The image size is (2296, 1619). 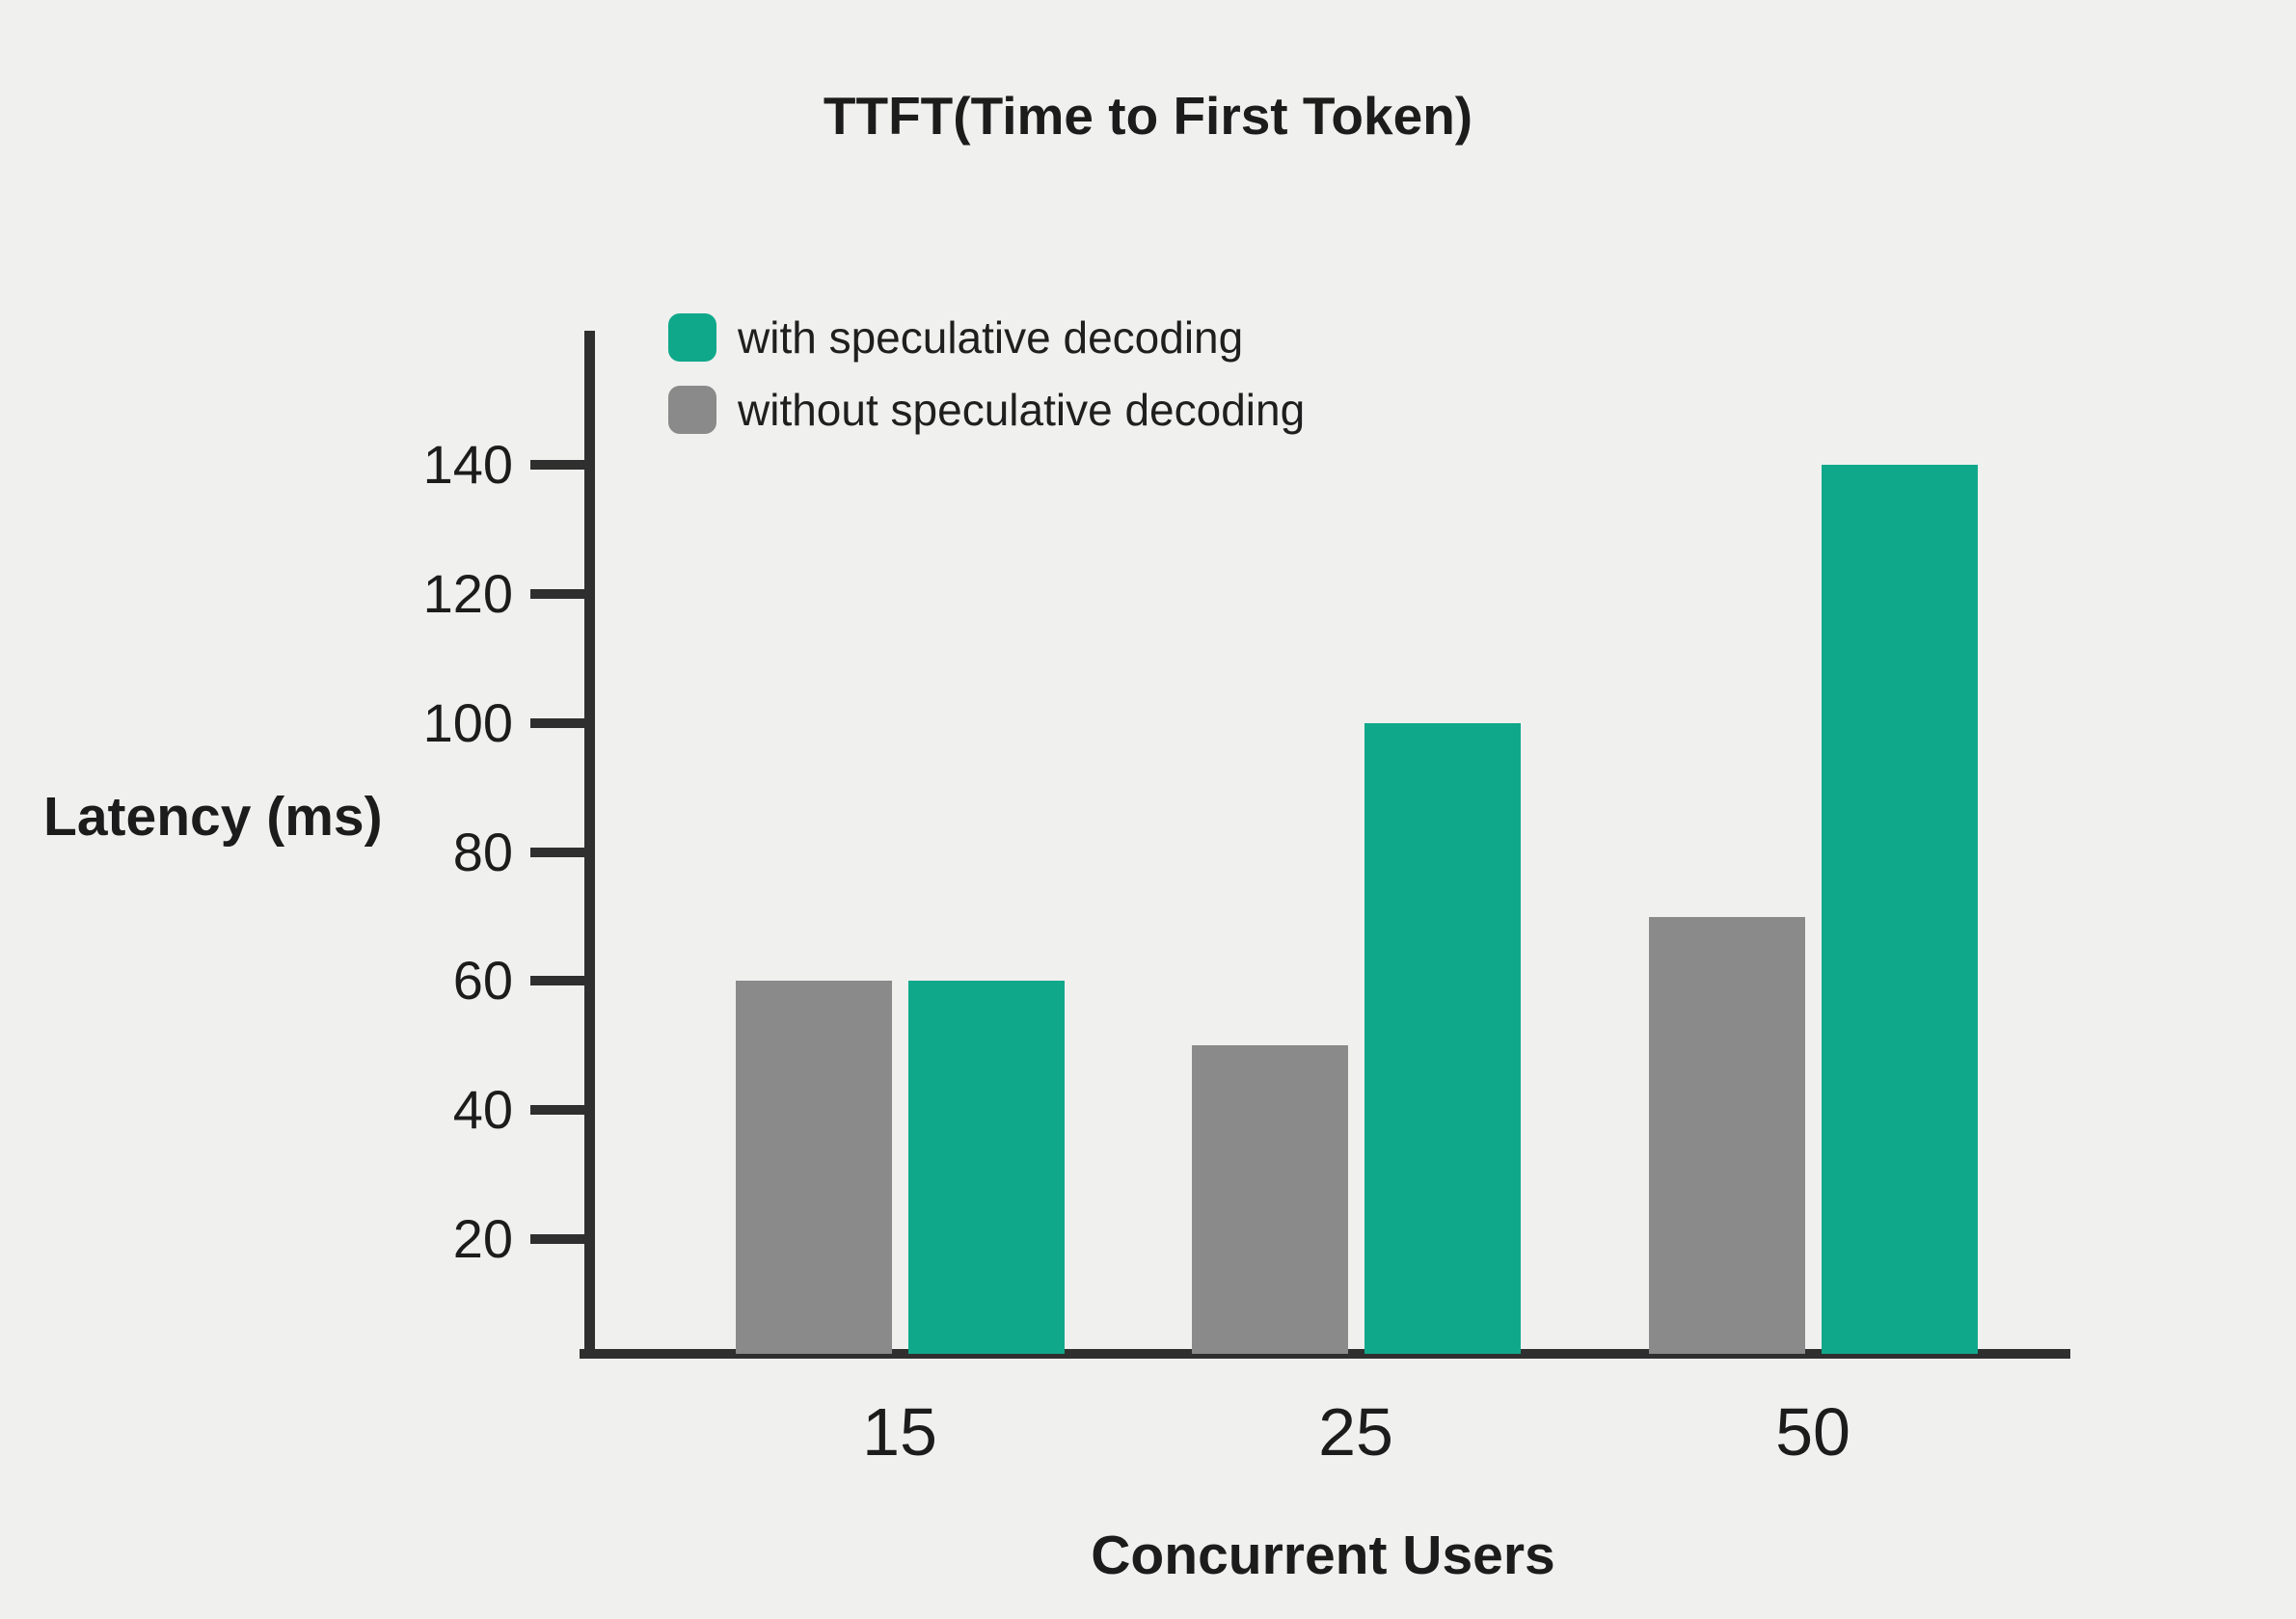 What do you see at coordinates (467, 722) in the screenshot?
I see `y-tick-label-100: 100` at bounding box center [467, 722].